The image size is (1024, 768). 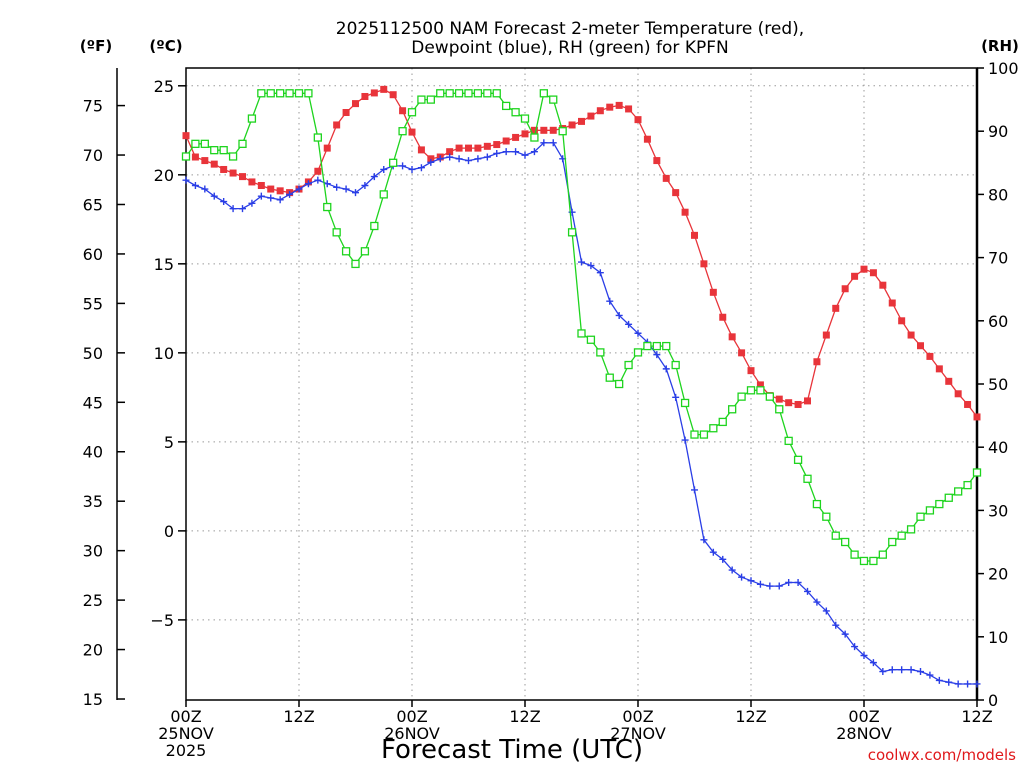 I want to click on rh-tick-label: 90, so click(x=998, y=131).